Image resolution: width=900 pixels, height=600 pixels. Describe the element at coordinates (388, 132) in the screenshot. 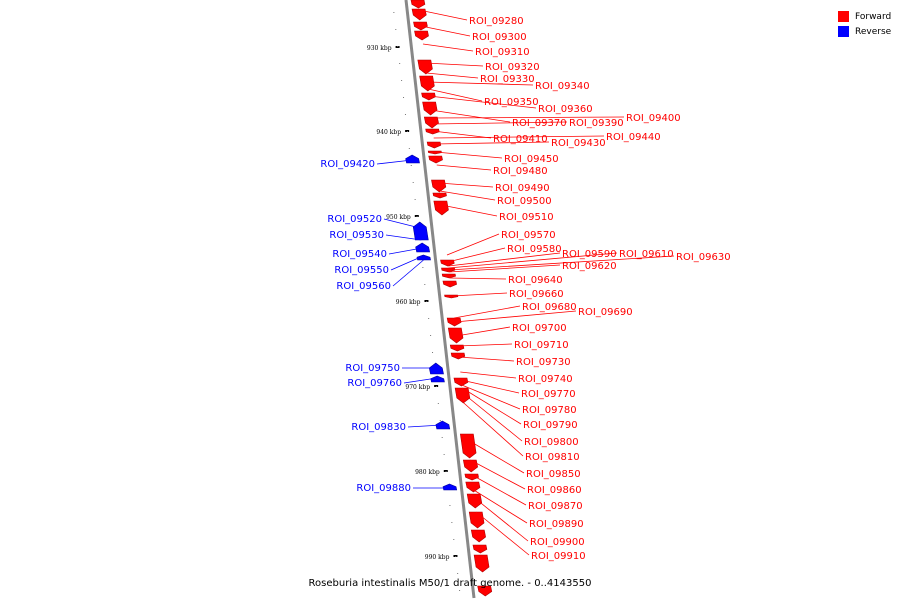

I see `tick-label: 940 kbp` at that location.